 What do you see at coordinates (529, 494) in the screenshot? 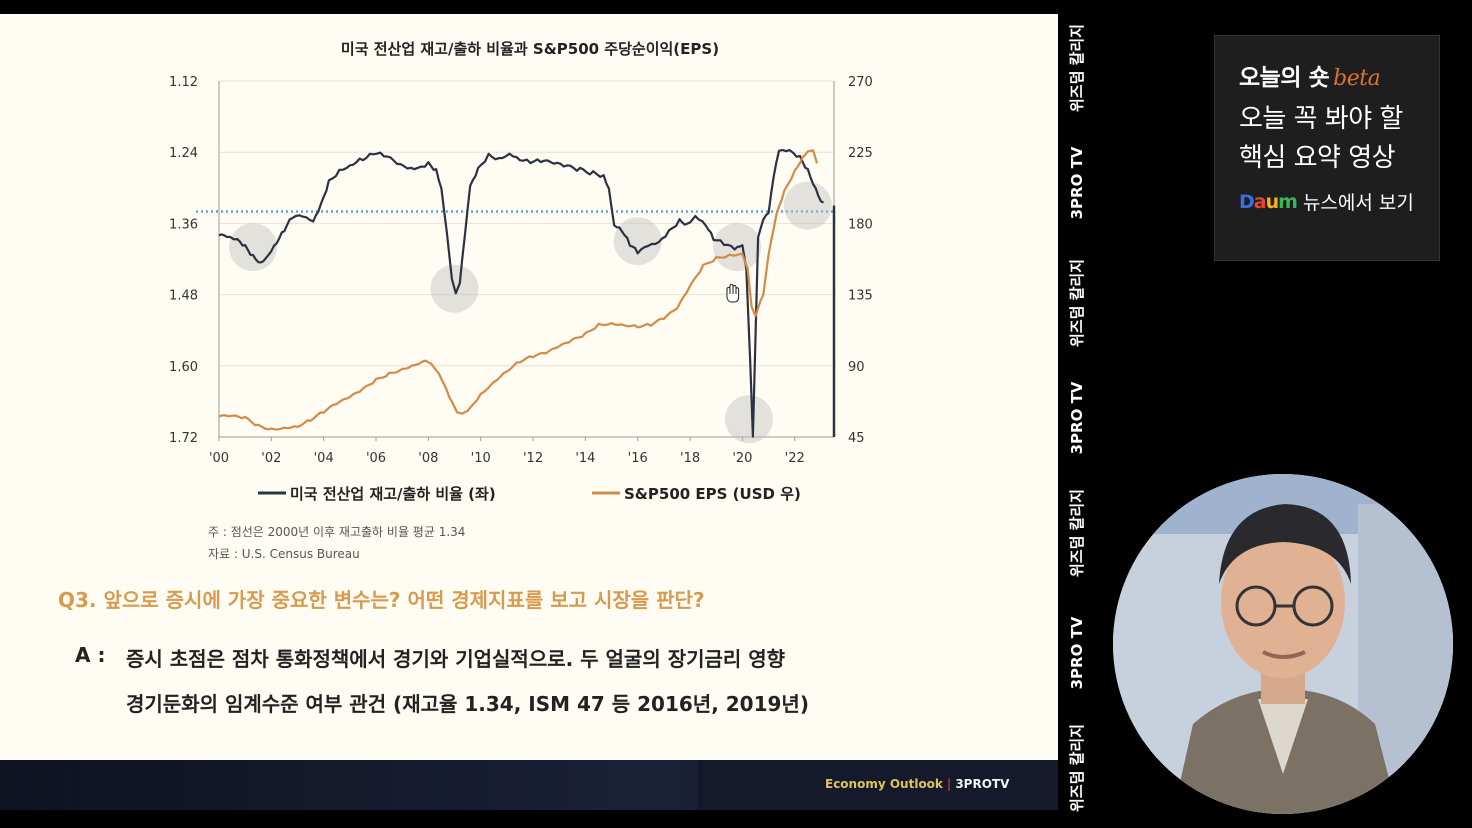
I see `chart-legend: 미국 전산업 재고/출하 비율 (좌) S&P500 EPS (USD 우)` at bounding box center [529, 494].